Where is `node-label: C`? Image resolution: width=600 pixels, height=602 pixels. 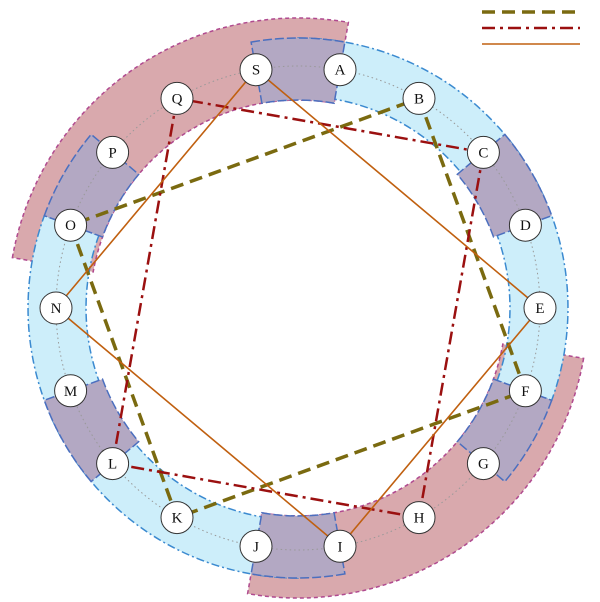
node-label: C is located at coordinates (483, 153).